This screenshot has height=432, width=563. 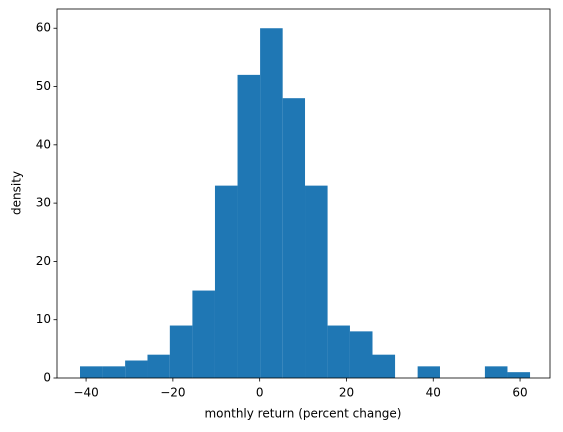 I want to click on y-tick-label: 10, so click(x=43, y=319).